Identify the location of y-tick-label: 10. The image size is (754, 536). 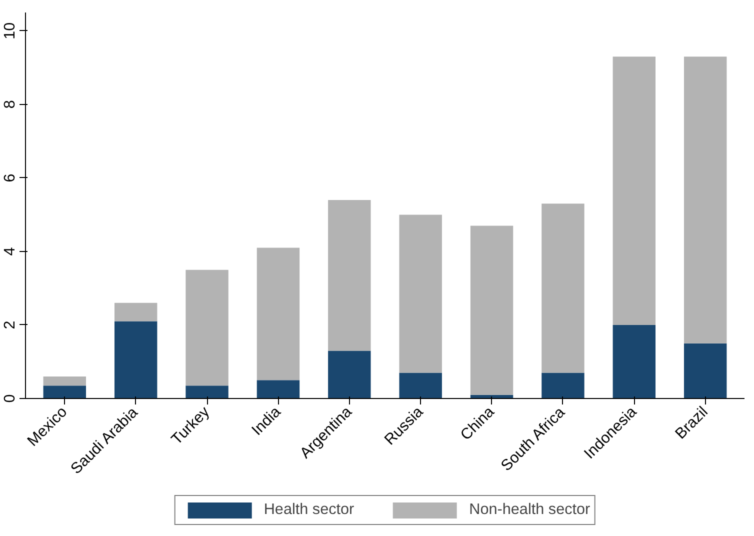
(10, 31).